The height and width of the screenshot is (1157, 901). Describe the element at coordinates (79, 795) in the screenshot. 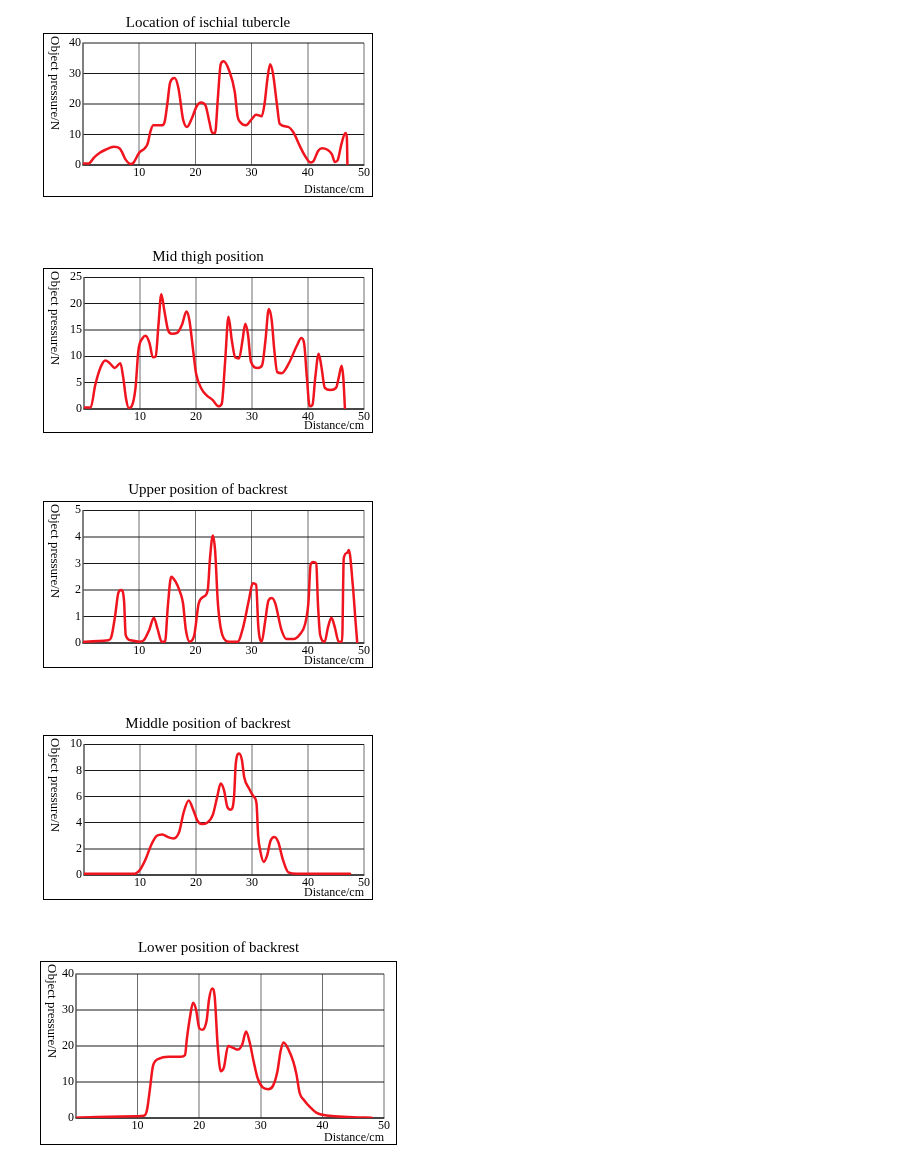

I see `y-tick-label: 6` at that location.